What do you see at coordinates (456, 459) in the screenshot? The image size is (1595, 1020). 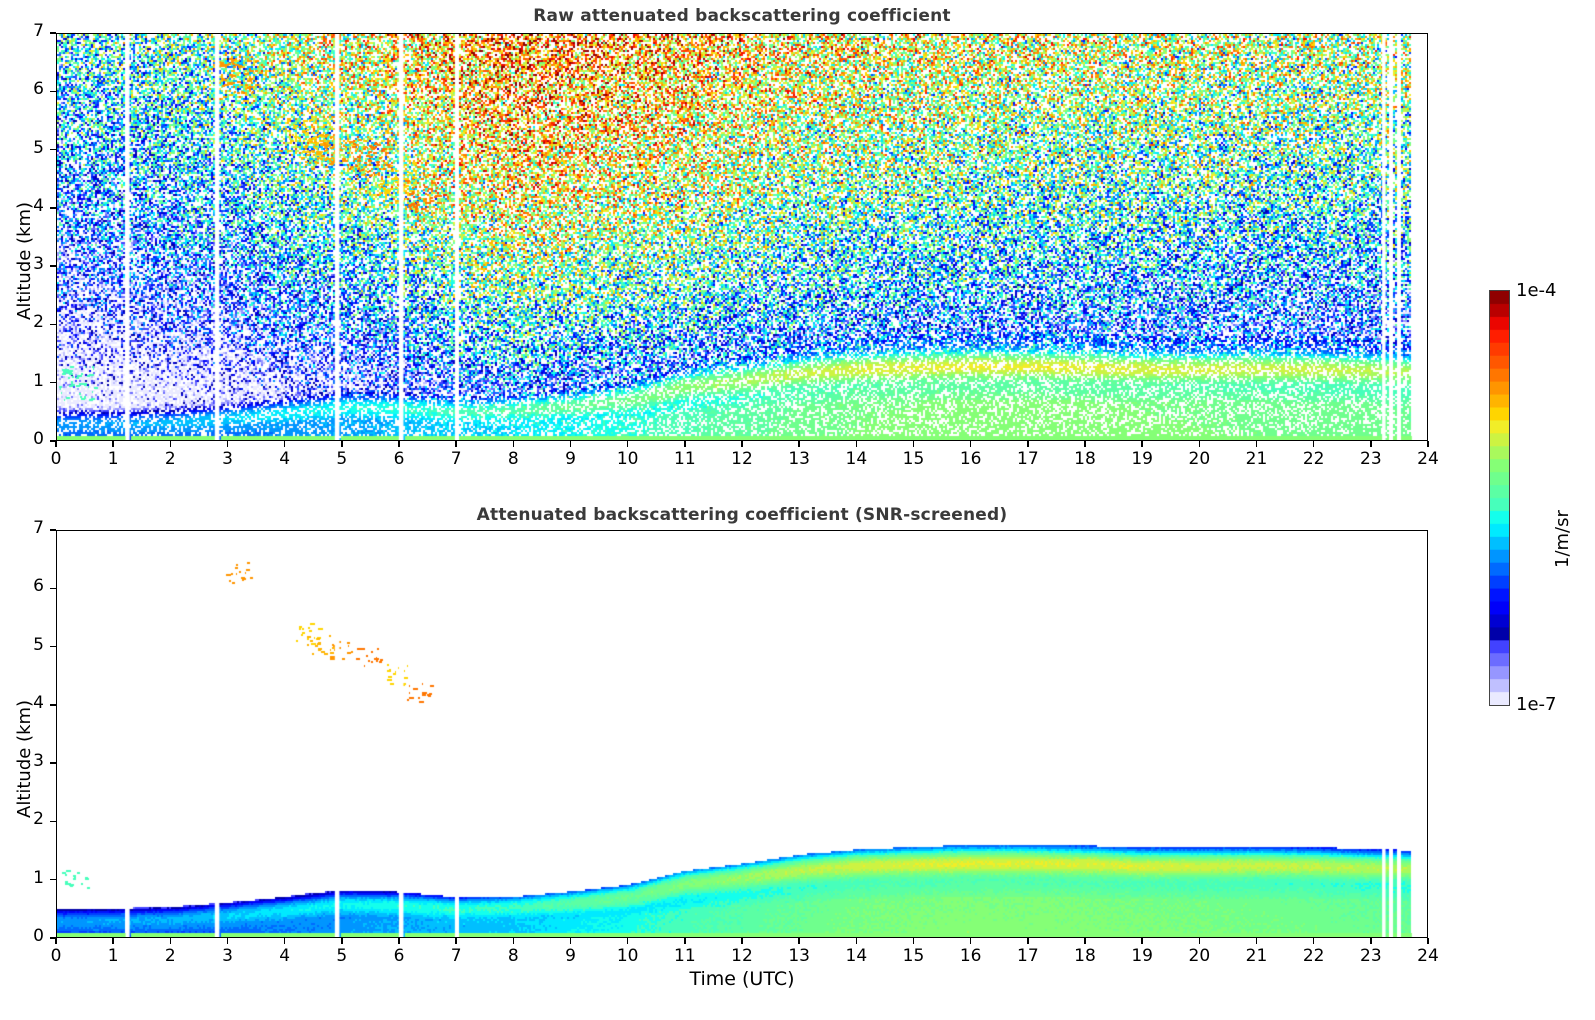 I see `x-tick-label: 7` at bounding box center [456, 459].